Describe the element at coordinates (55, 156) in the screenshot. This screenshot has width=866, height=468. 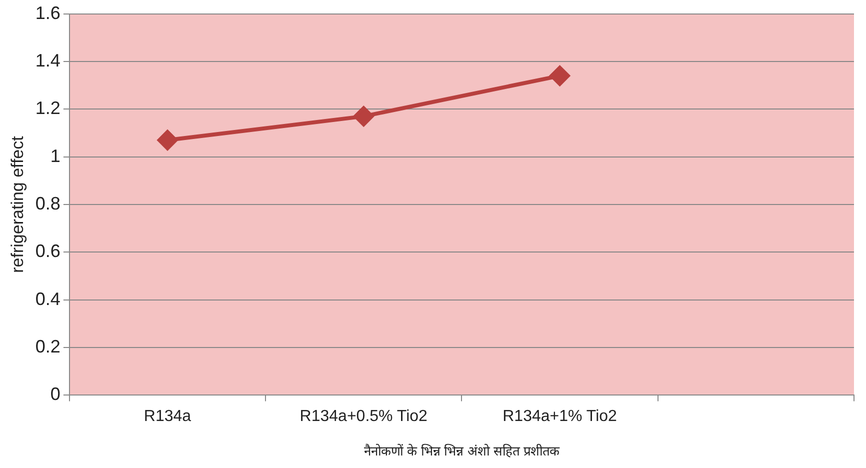
I see `y-tick-label: 1` at that location.